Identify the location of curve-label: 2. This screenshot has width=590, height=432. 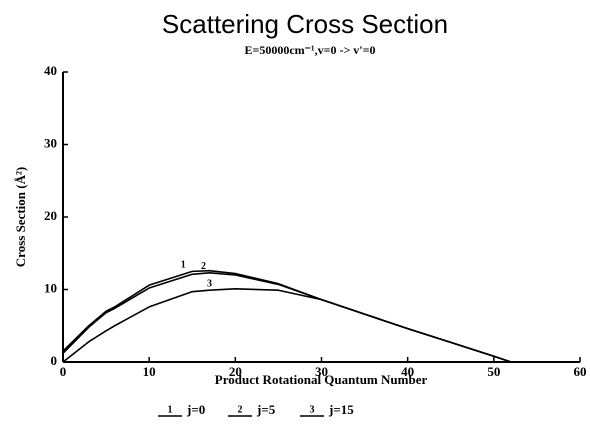
(203, 266).